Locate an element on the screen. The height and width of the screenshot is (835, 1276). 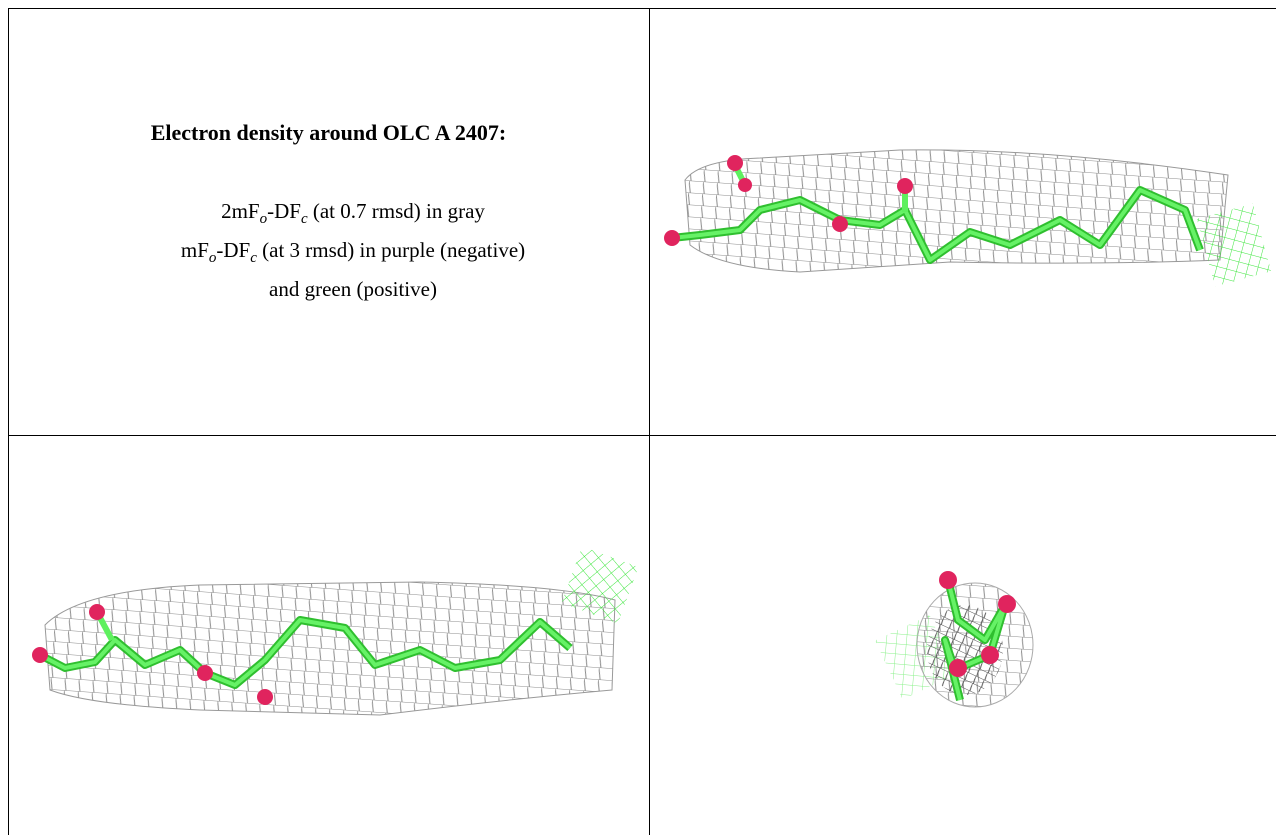
text-run: mF is located at coordinates (194, 250).